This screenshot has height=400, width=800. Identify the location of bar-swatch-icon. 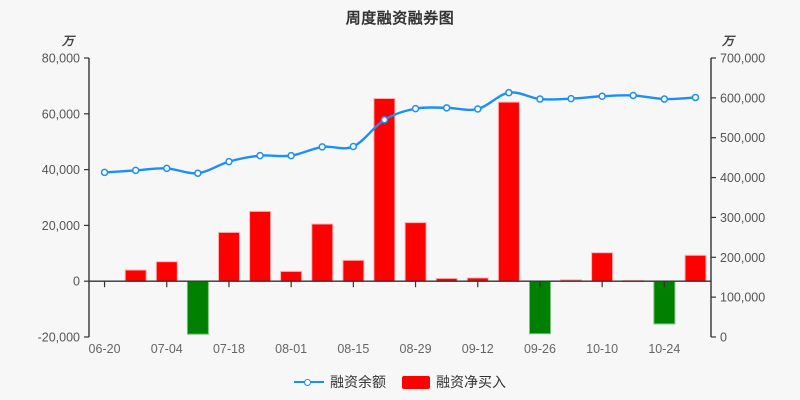
(416, 382).